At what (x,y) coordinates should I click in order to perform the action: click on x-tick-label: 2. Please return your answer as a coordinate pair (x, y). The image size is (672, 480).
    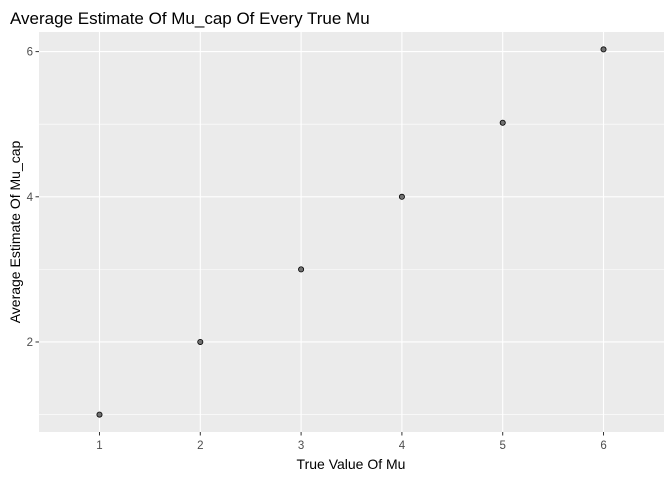
    Looking at the image, I should click on (200, 446).